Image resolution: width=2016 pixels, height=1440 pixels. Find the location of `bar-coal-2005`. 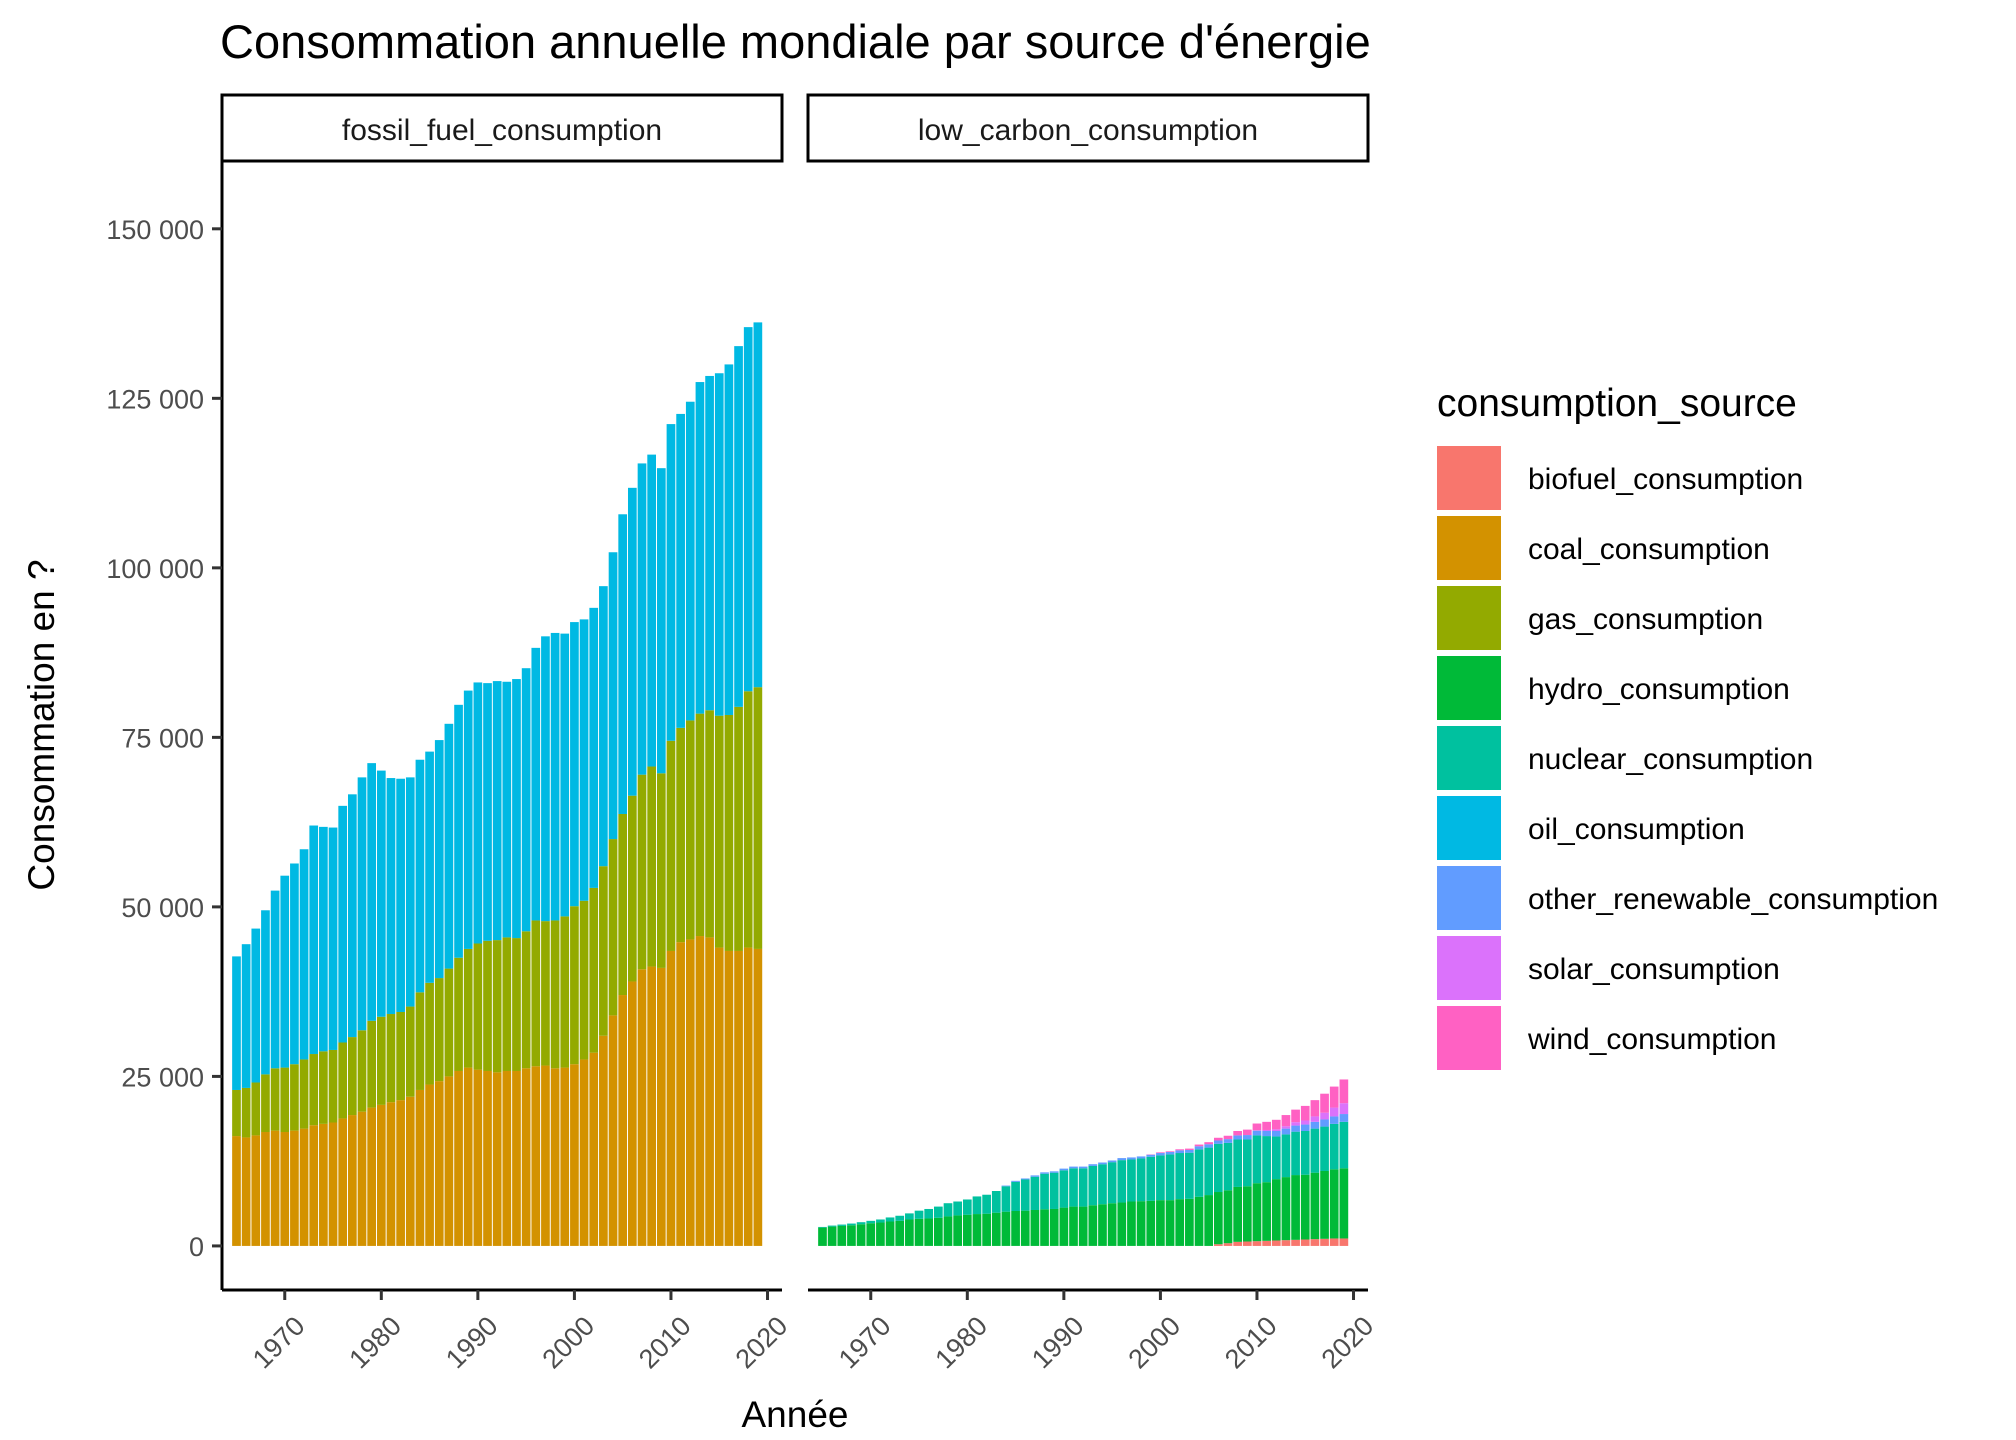

bar-coal-2005 is located at coordinates (623, 1120).